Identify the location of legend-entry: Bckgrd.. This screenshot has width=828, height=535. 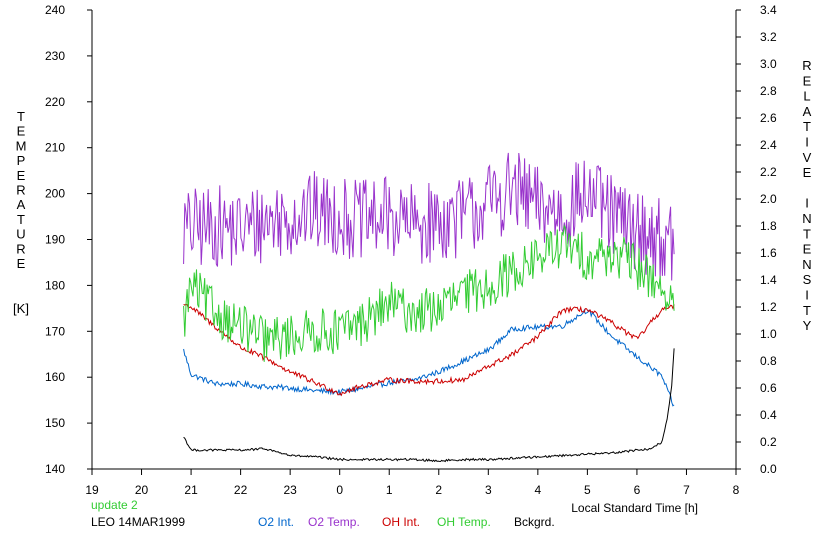
(534, 522).